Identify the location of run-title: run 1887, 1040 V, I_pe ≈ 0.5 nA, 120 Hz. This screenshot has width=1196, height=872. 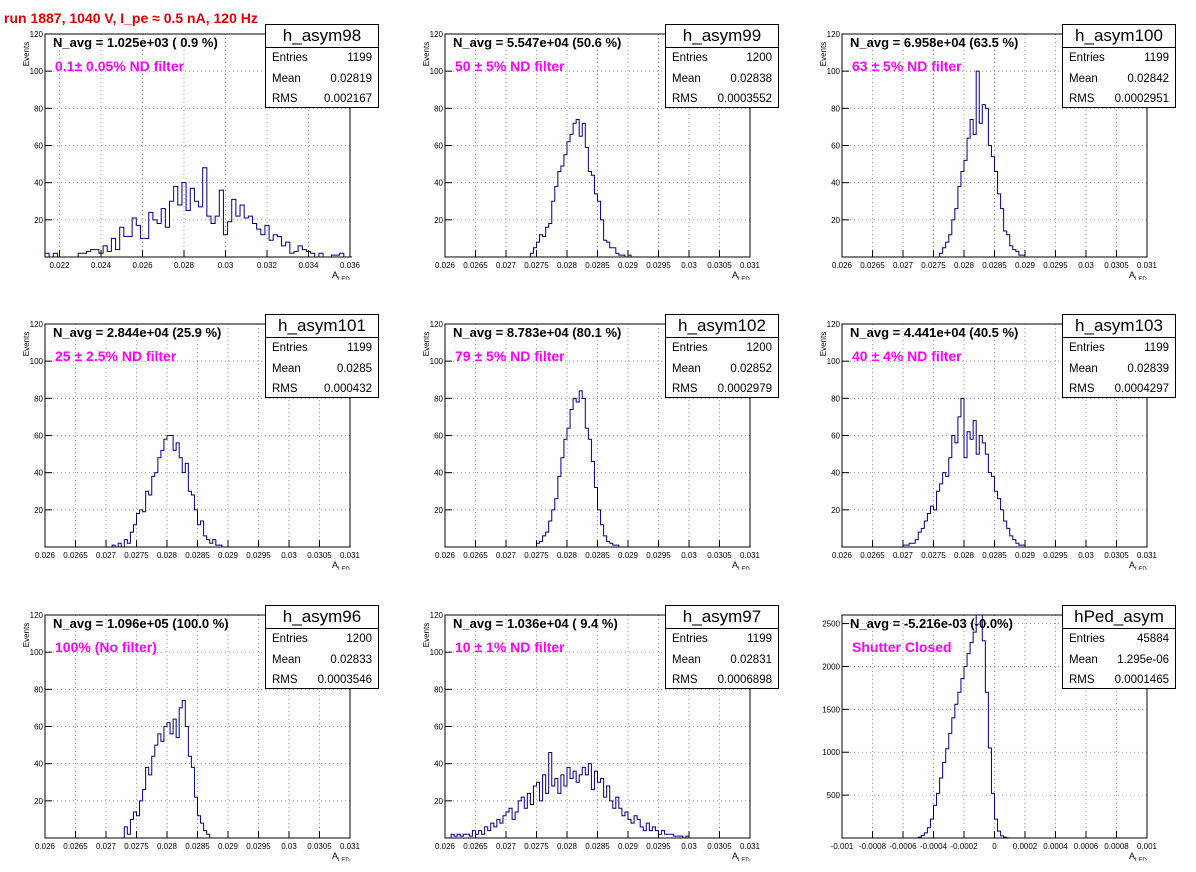
(131, 18).